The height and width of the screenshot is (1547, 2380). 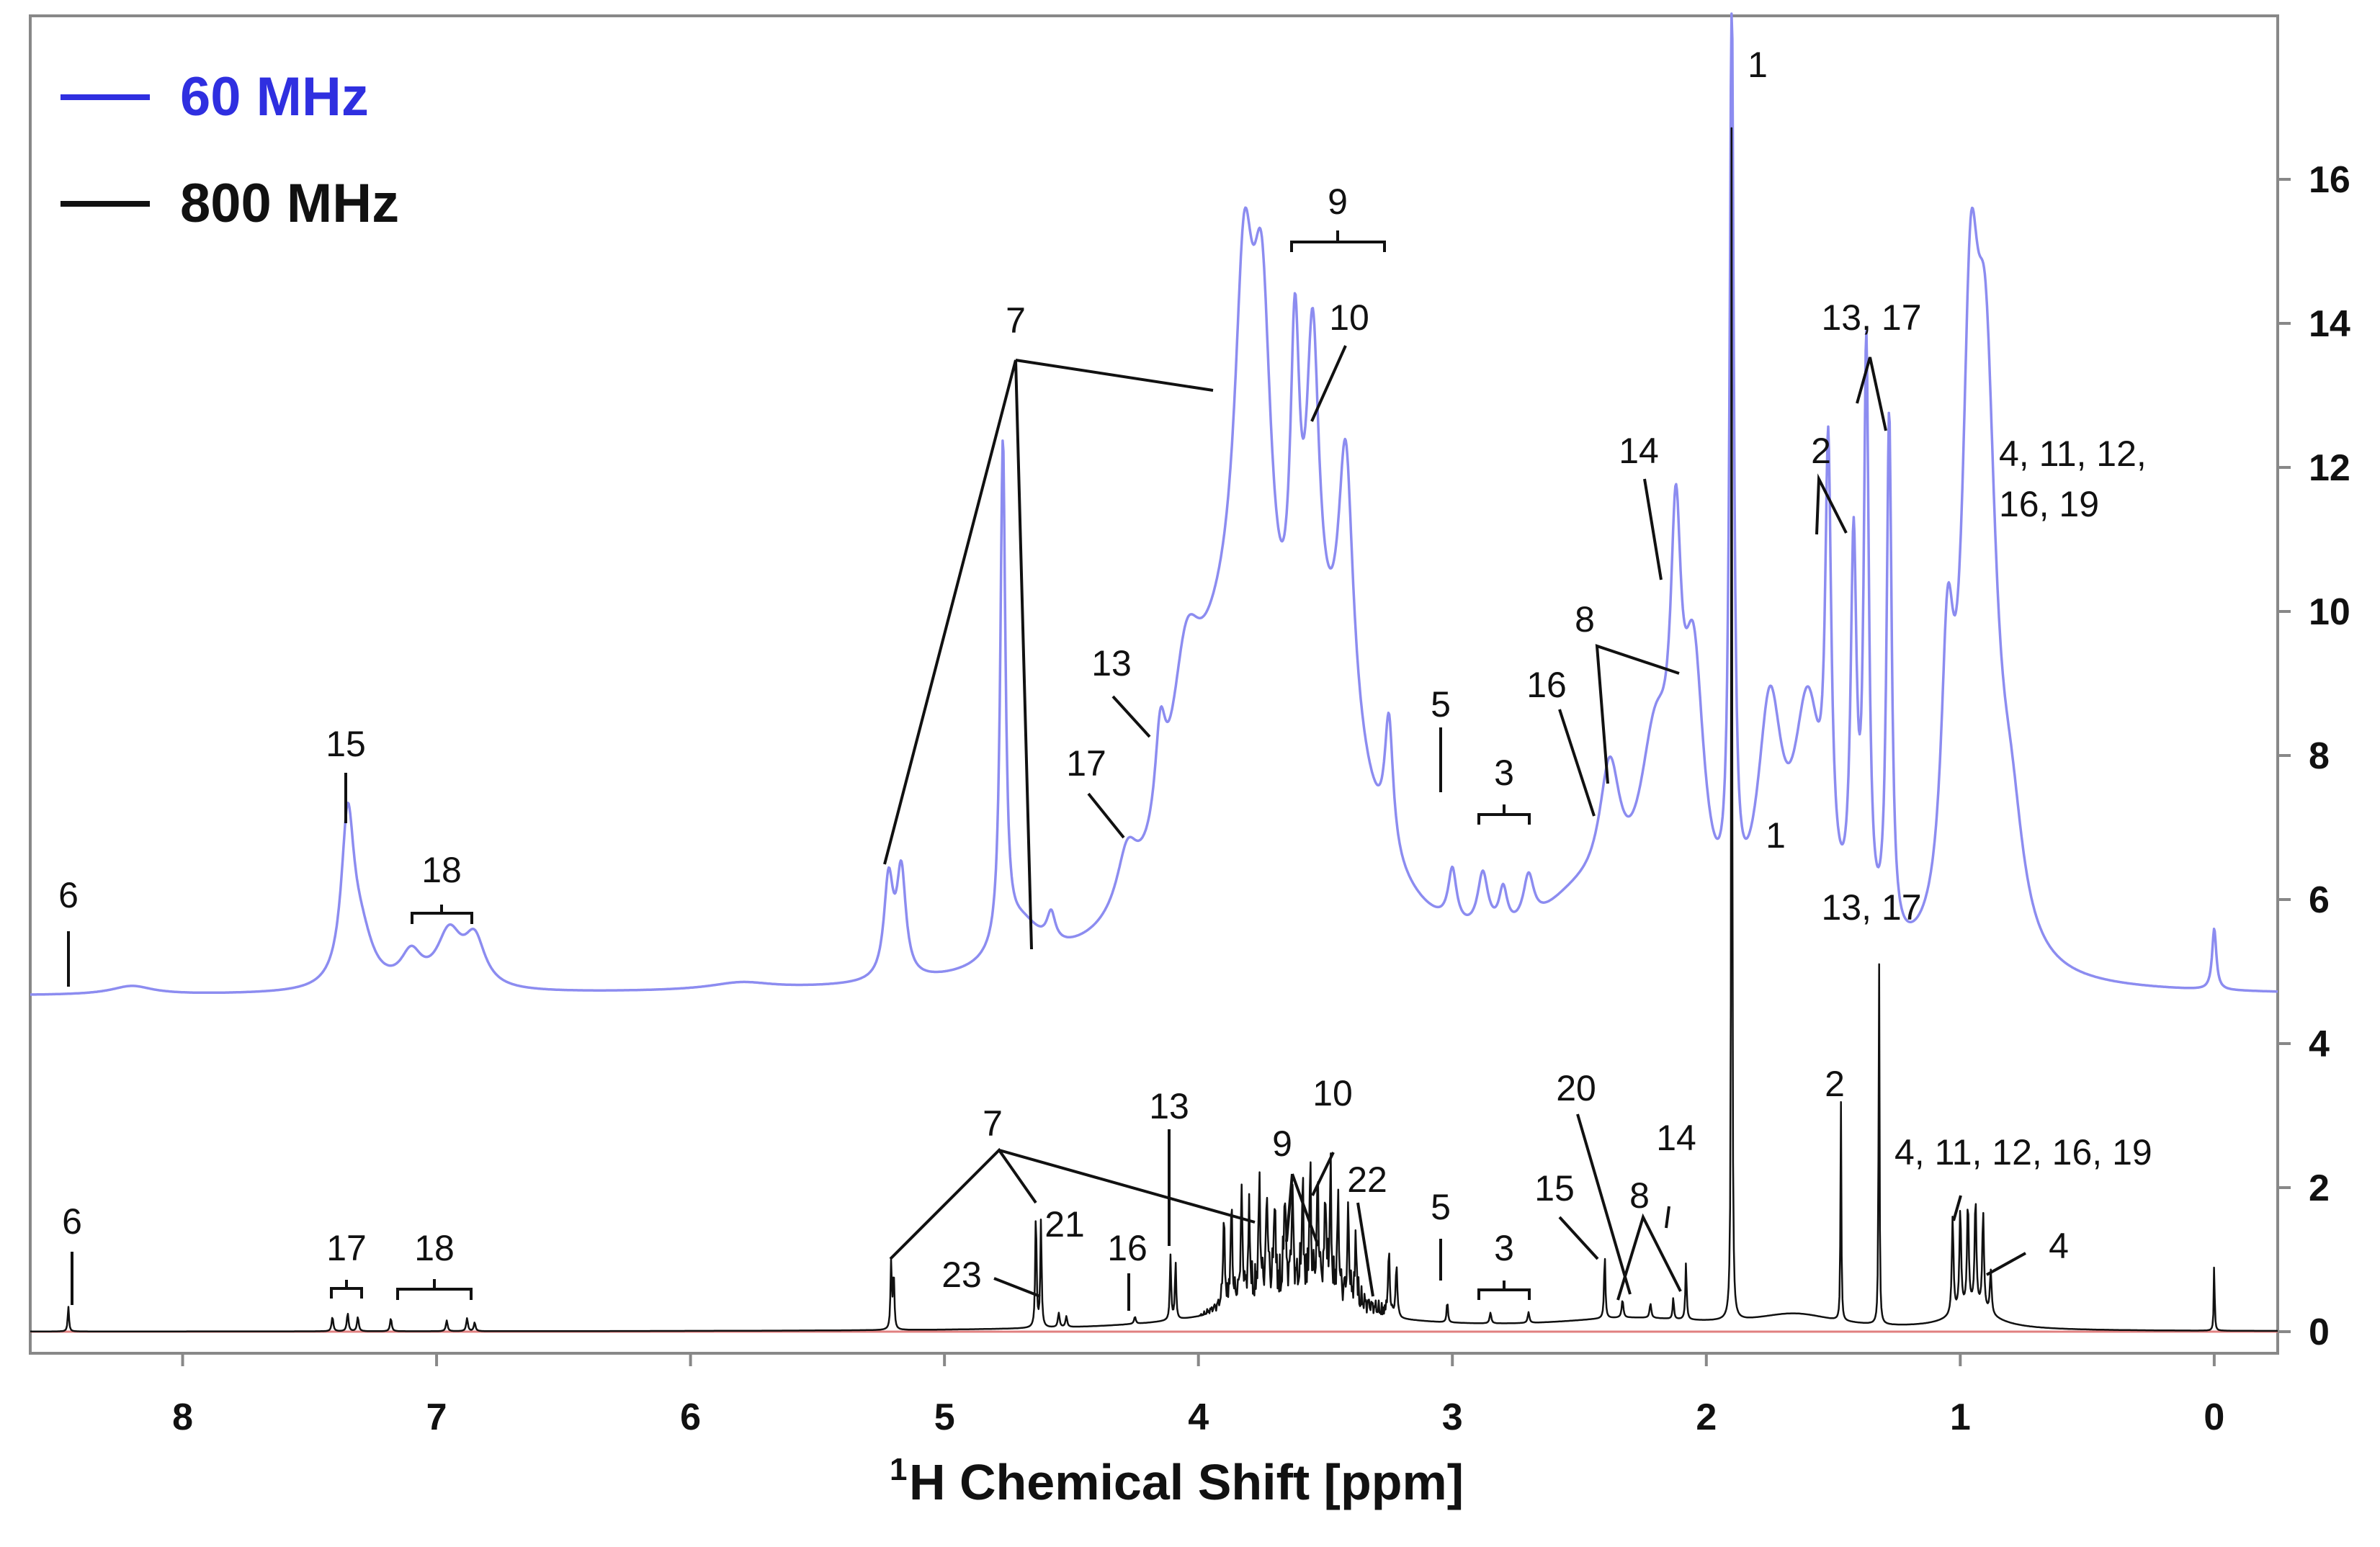 I want to click on label-5-800: 5, so click(x=1441, y=1207).